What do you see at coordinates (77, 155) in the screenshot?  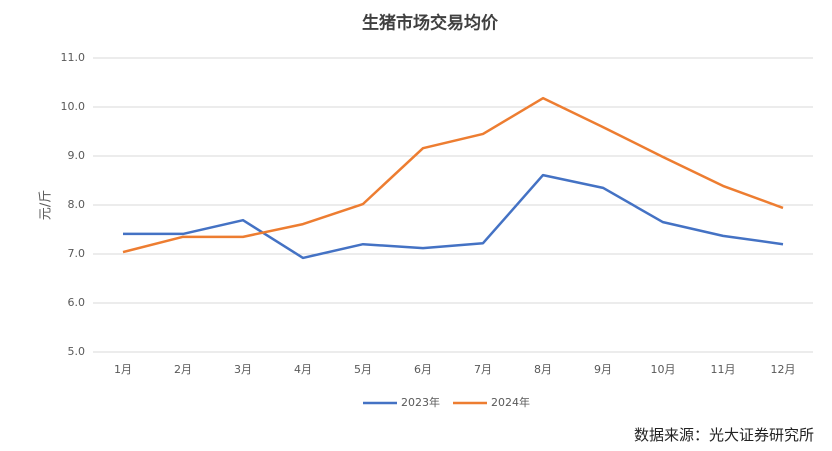 I see `y-tick-label: 9.0` at bounding box center [77, 155].